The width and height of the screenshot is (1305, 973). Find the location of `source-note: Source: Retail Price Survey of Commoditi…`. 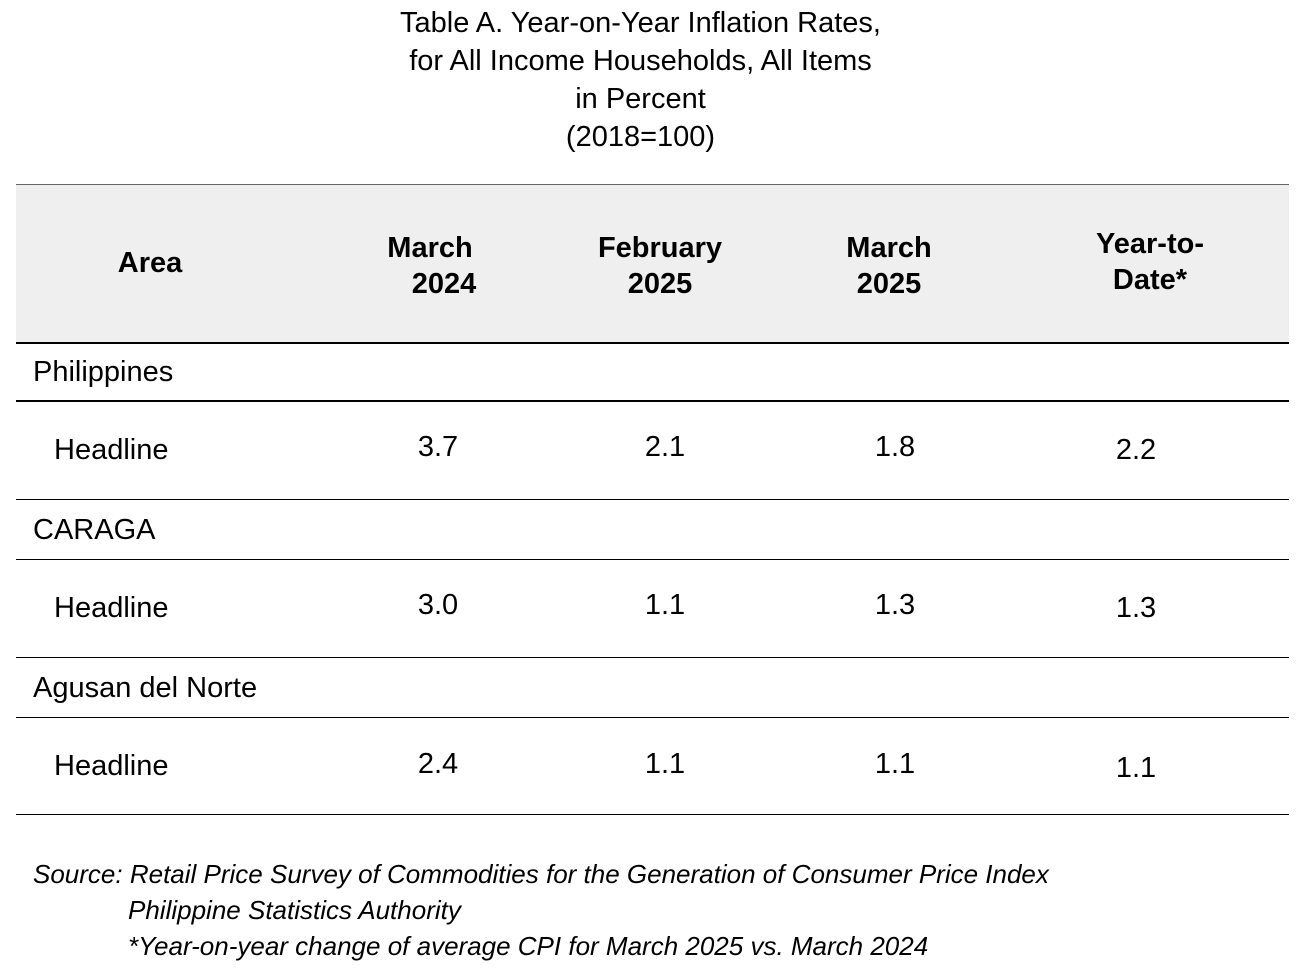

source-note: Source: Retail Price Survey of Commoditi… is located at coordinates (541, 874).